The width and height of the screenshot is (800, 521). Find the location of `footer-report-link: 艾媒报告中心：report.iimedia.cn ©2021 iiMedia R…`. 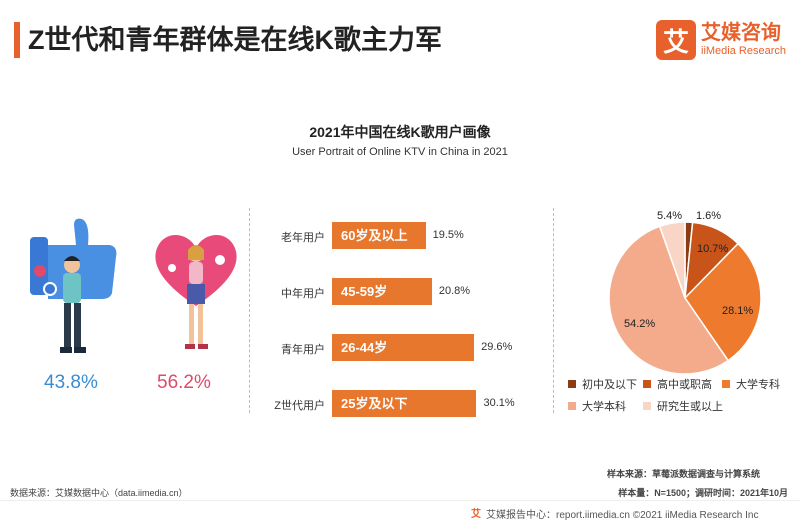

footer-report-link: 艾媒报告中心：report.iimedia.cn ©2021 iiMedia R… is located at coordinates (622, 515).